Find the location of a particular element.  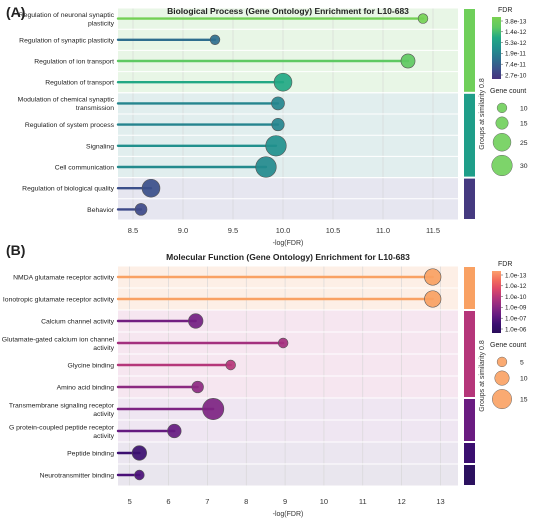

category-label: Ionotropic glutamate receptor activity is located at coordinates (59, 300).